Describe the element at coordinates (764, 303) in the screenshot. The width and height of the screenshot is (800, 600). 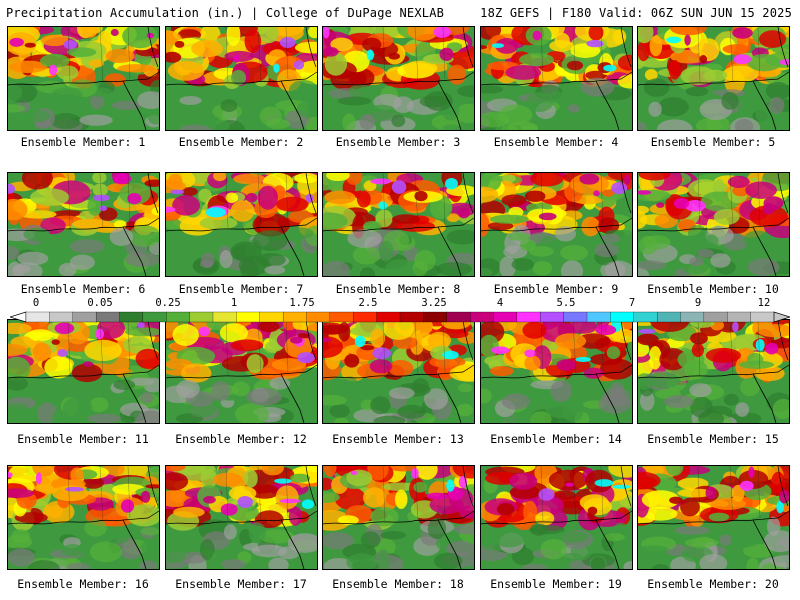
I see `colorbar-tick-label: 12` at that location.